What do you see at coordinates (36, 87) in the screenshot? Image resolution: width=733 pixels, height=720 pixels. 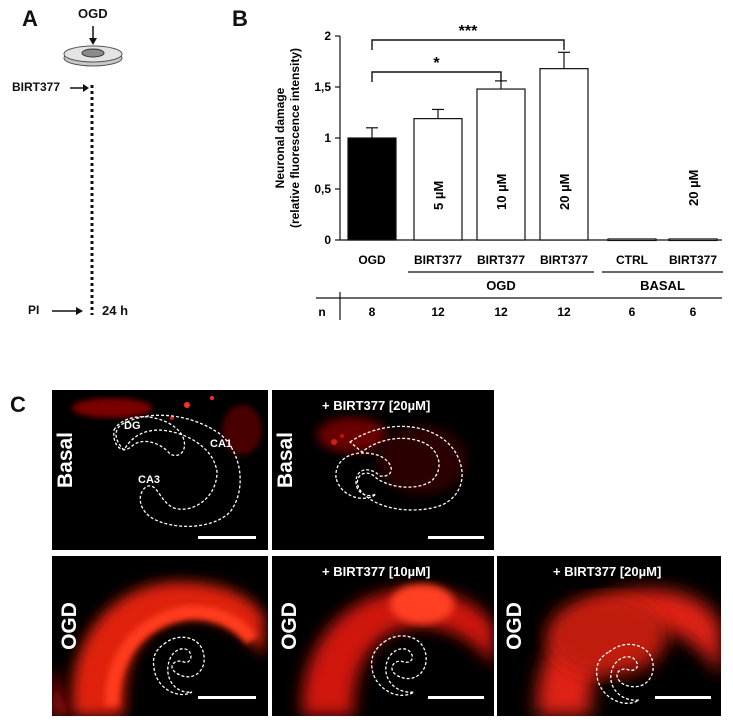 I see `birt377-timeline-label: BIRT377` at bounding box center [36, 87].